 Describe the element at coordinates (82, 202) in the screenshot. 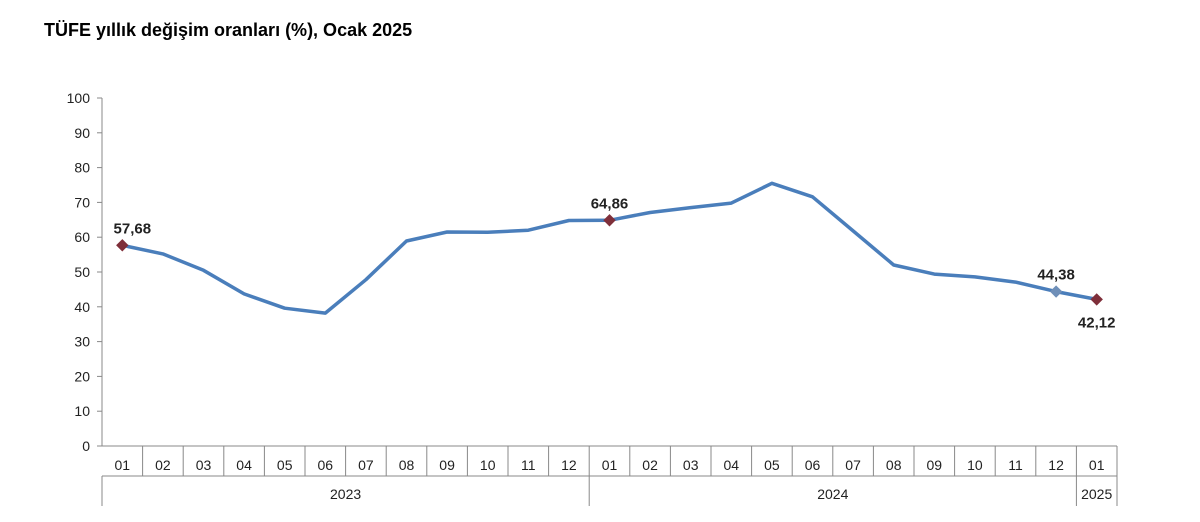

I see `y-tick-label: 70` at that location.